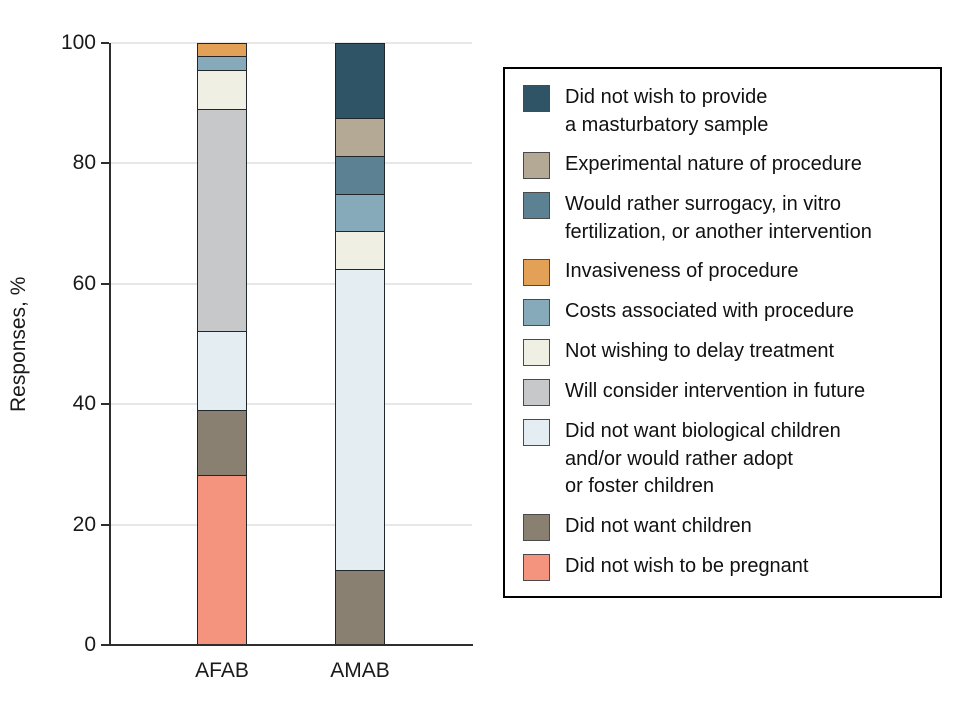  Describe the element at coordinates (687, 565) in the screenshot. I see `legend-label-not-pregnant: Did not wish to be pregnant` at that location.